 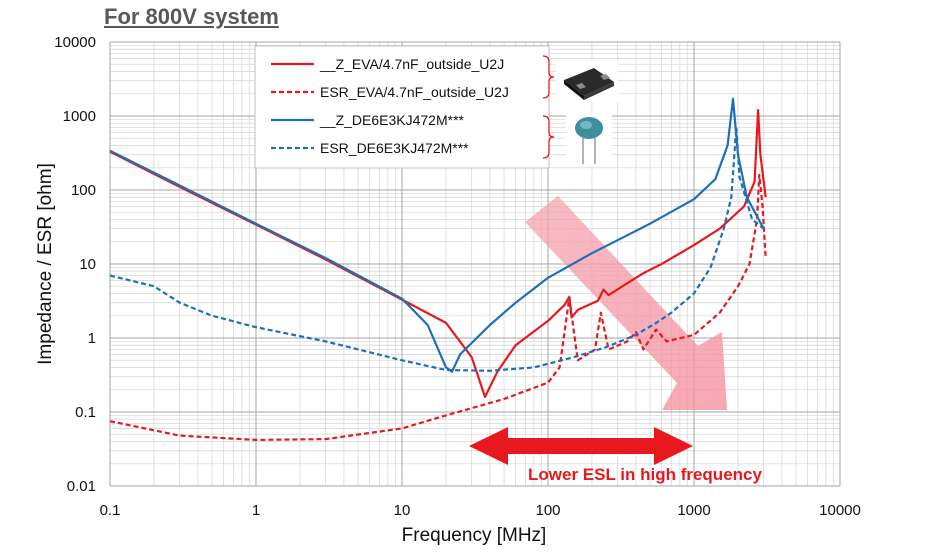 What do you see at coordinates (392, 120) in the screenshot?
I see `legend-label-2: __Z_DE6E3KJ472M***` at bounding box center [392, 120].